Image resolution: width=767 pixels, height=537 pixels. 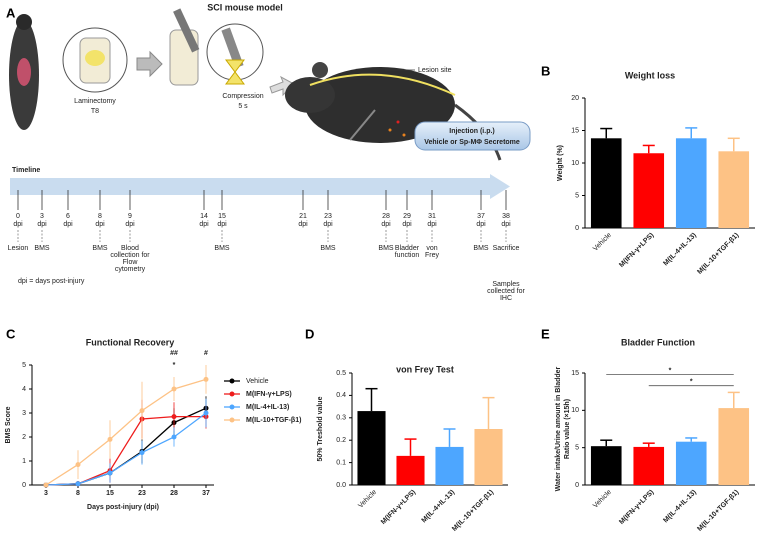 What do you see at coordinates (46, 493) in the screenshot?
I see `x-tick-label: 3` at bounding box center [46, 493].